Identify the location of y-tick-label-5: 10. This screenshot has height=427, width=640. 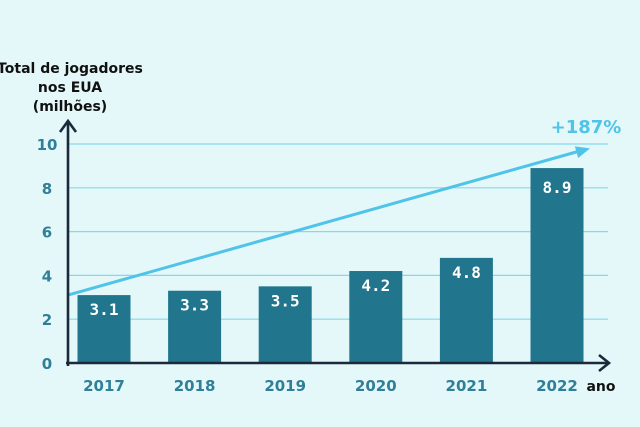
(47, 145).